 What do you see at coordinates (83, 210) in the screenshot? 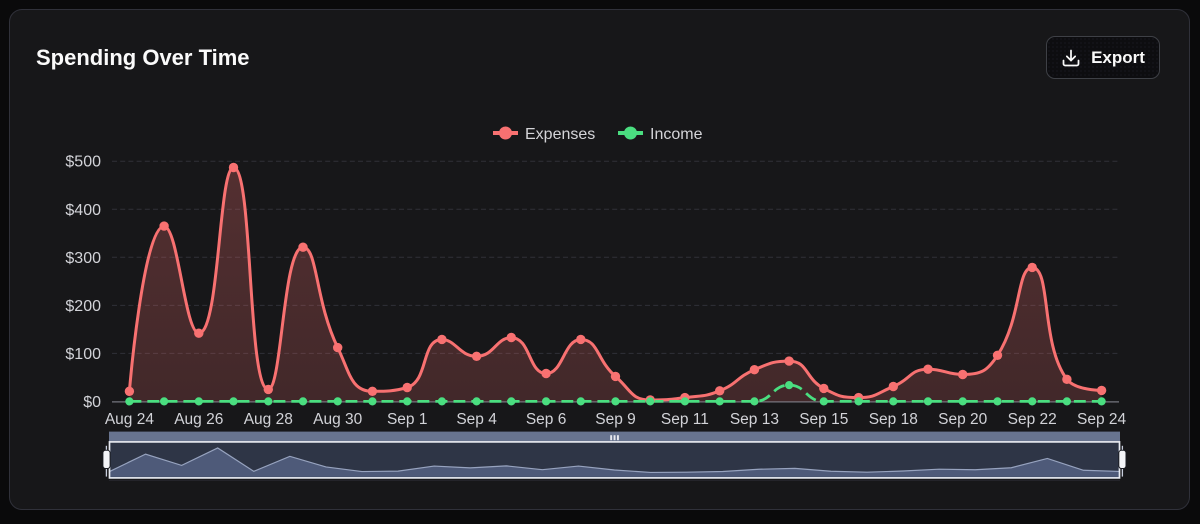
I see `svg-text: $400` at bounding box center [83, 210].